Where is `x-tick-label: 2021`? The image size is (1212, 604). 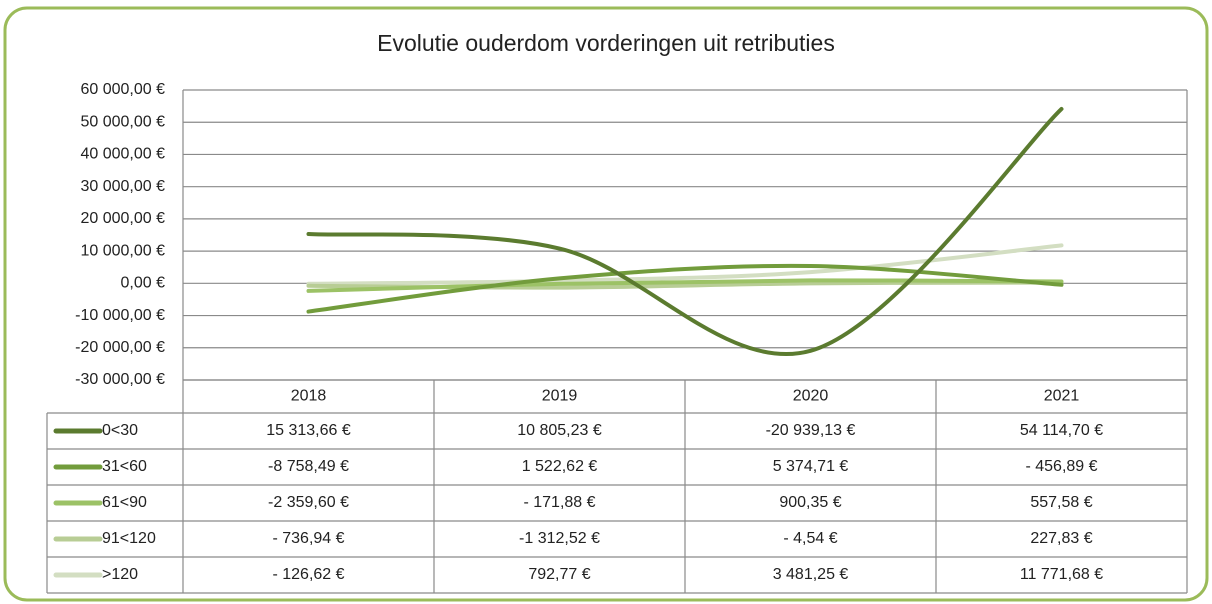
x-tick-label: 2021 is located at coordinates (1062, 396).